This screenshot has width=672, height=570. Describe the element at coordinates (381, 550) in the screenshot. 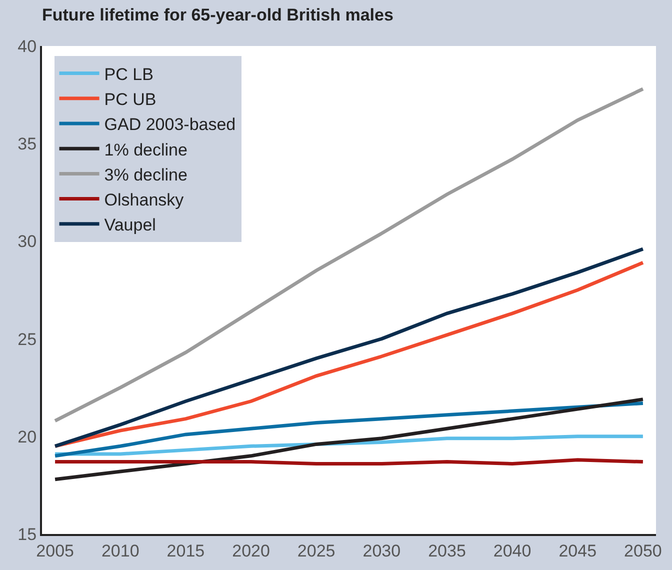

I see `x-tick-label: 2030` at that location.